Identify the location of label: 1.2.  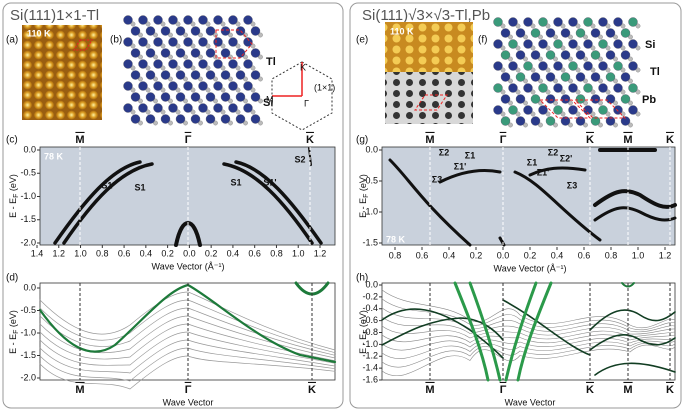
(665, 255).